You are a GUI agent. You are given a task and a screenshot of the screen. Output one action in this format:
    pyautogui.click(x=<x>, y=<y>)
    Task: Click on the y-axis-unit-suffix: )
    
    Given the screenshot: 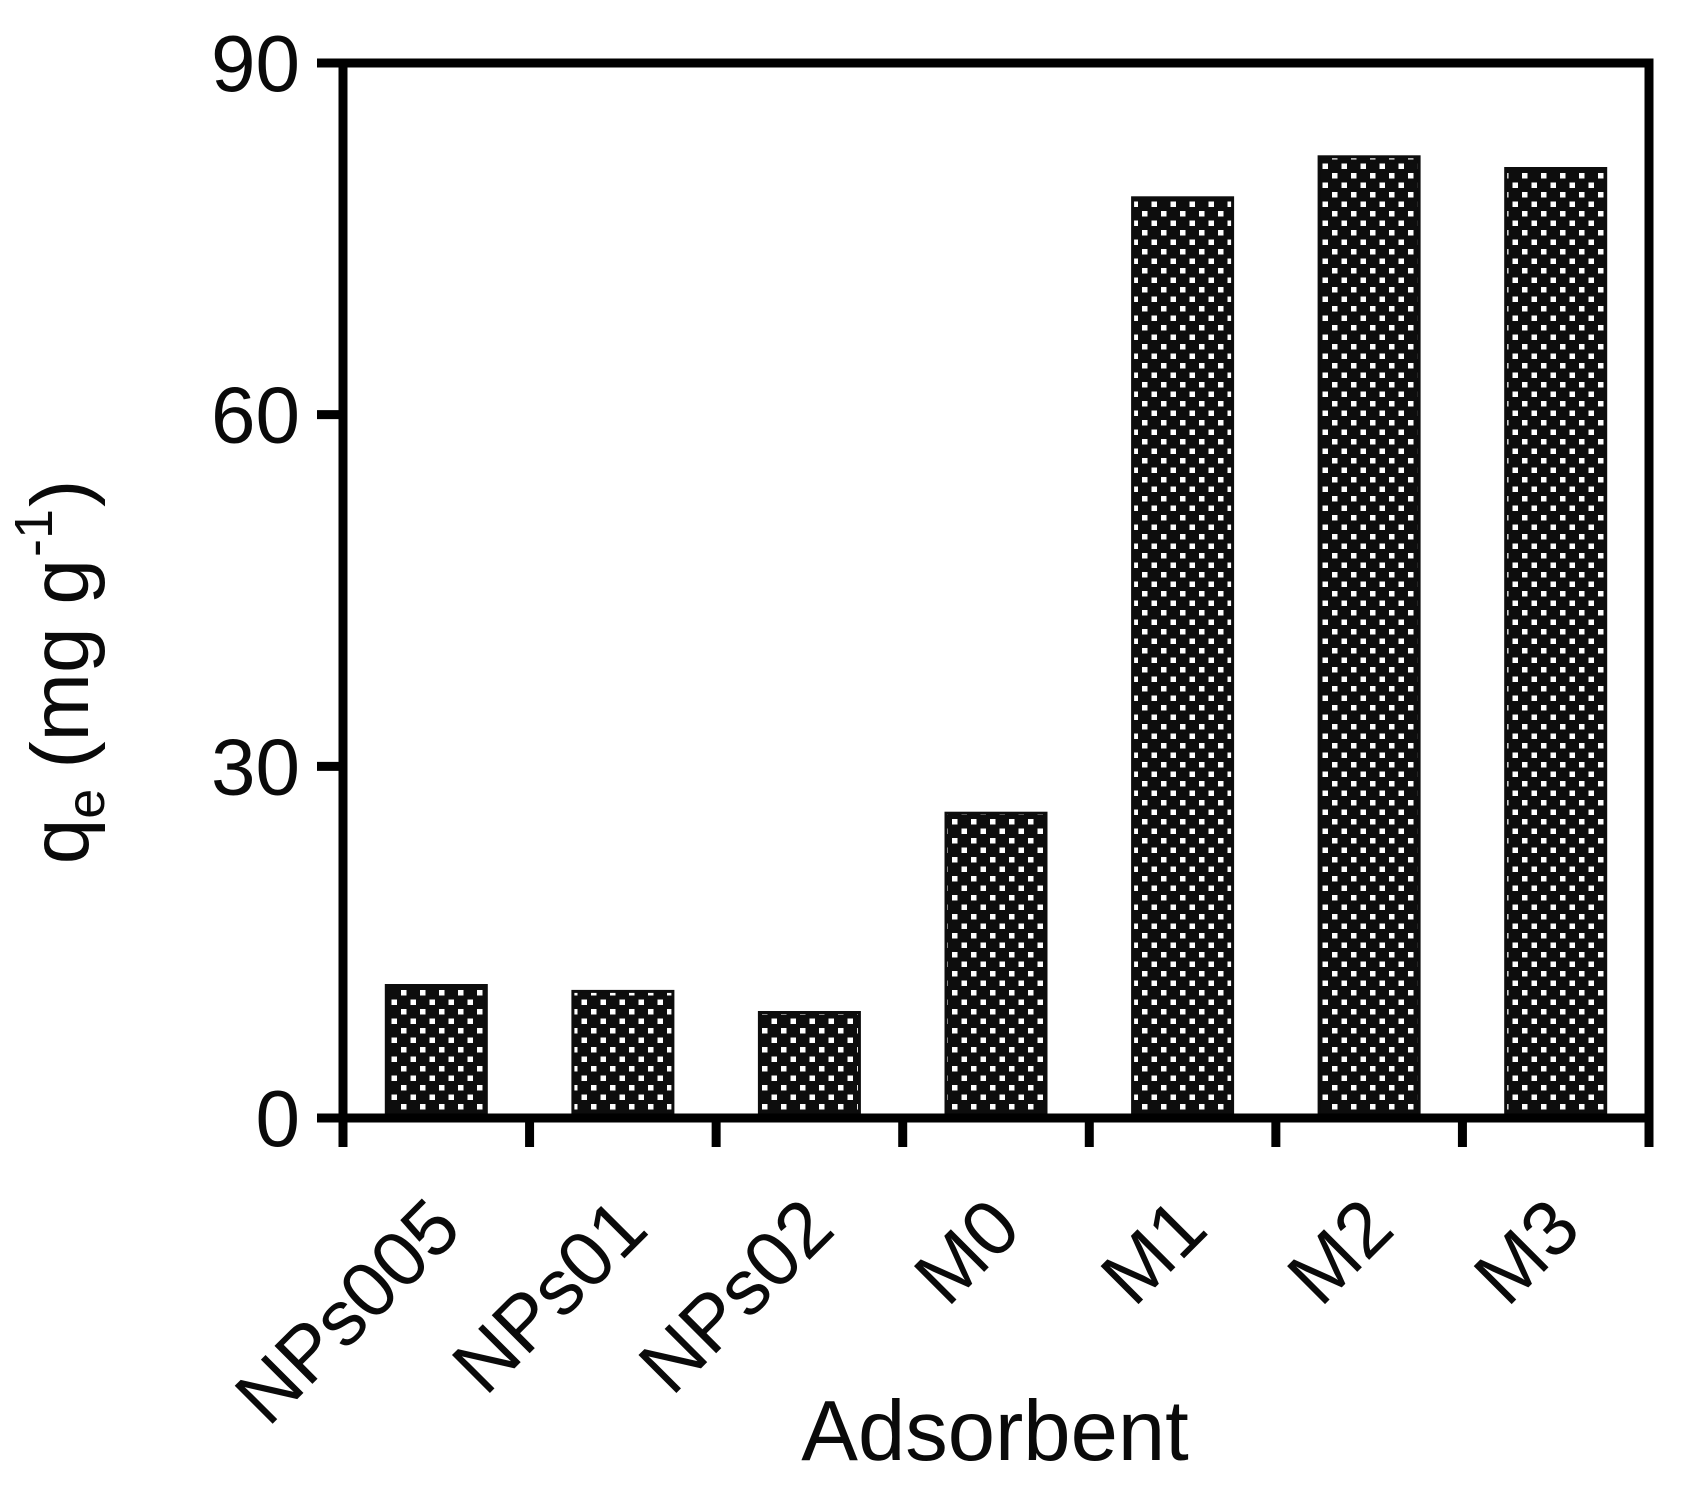 What is the action you would take?
    pyautogui.click(x=60, y=493)
    